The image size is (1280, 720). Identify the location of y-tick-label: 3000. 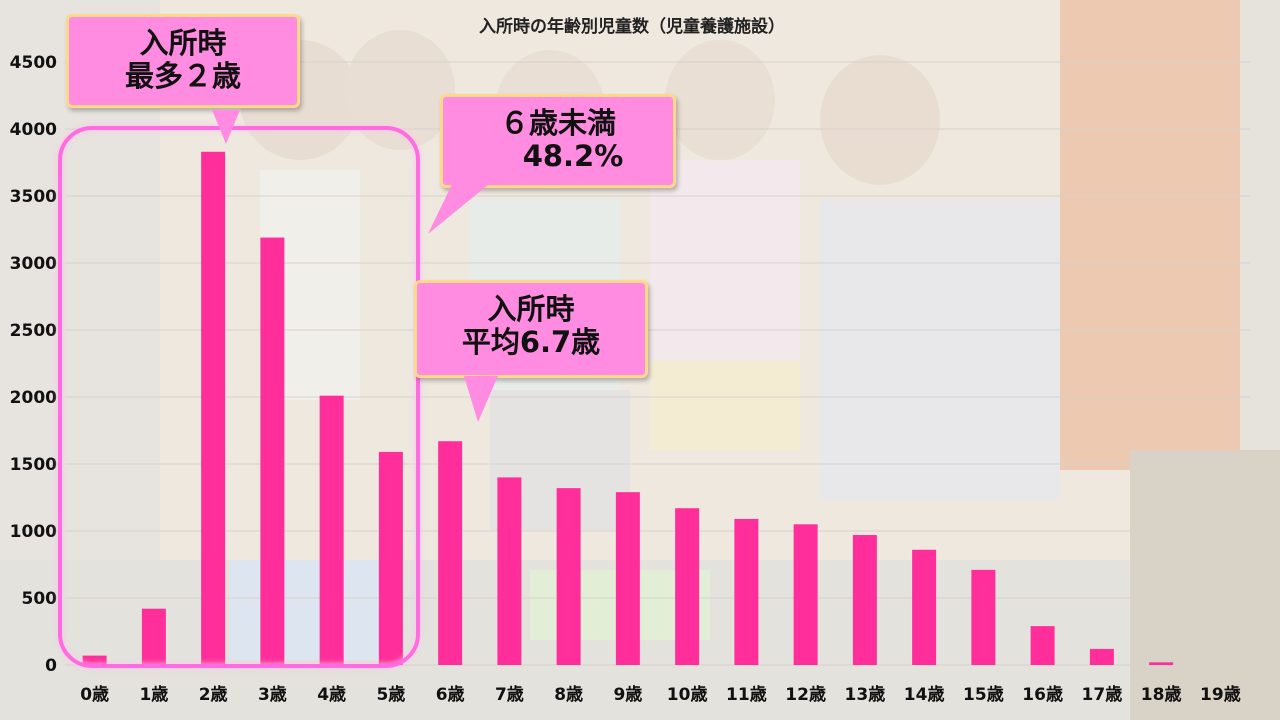
(33, 264).